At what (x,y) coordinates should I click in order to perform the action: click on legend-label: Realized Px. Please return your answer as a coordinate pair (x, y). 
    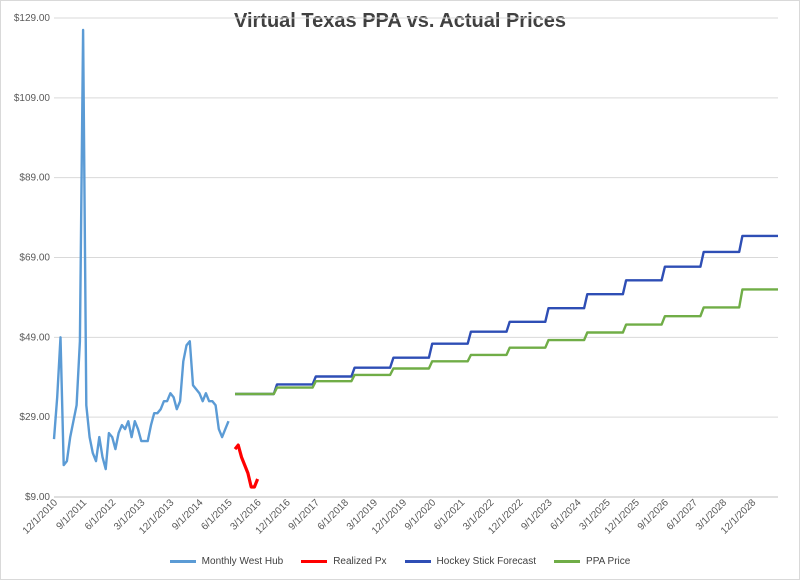
    Looking at the image, I should click on (360, 561).